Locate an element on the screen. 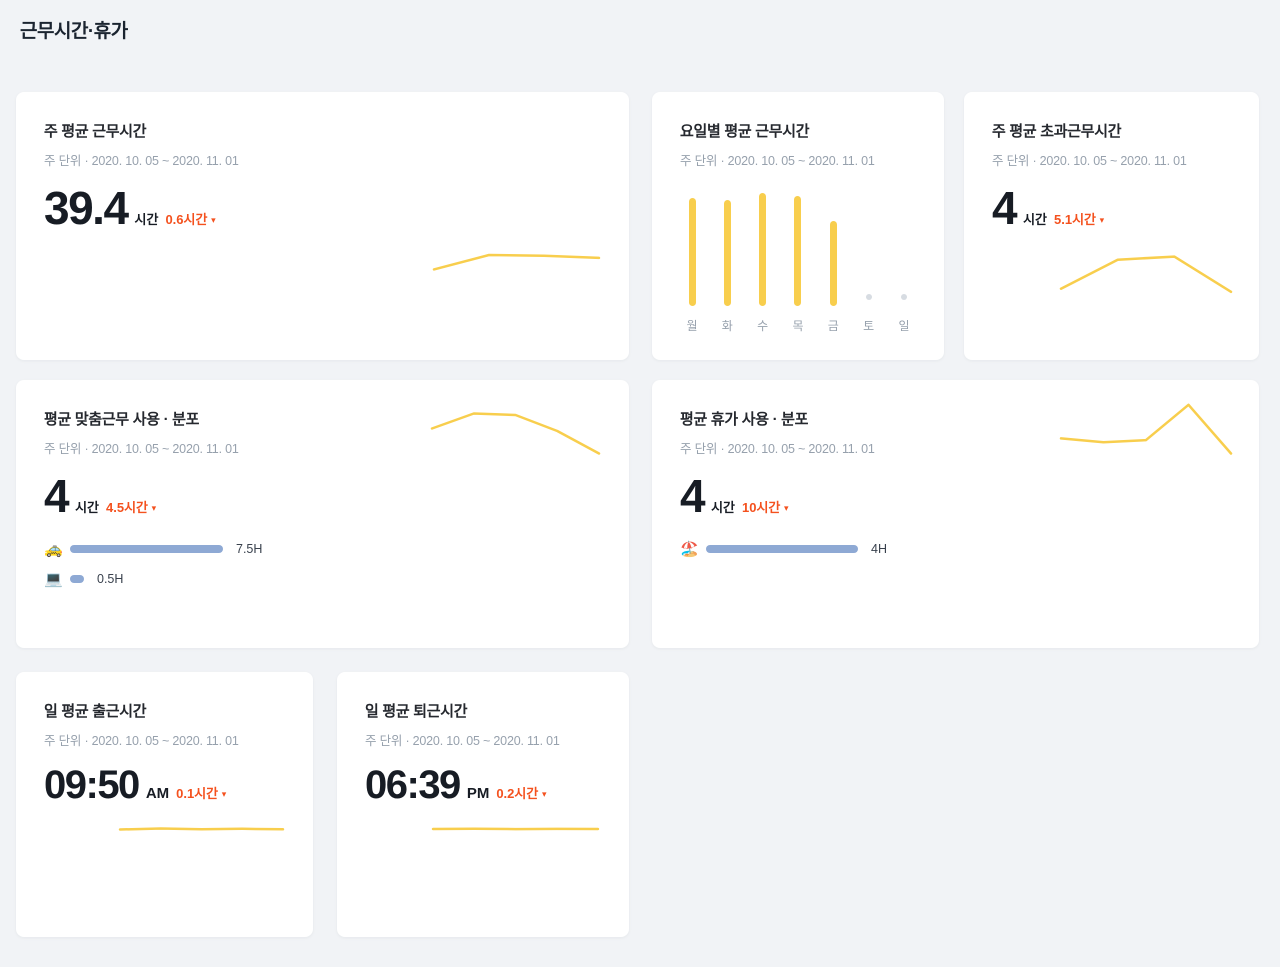  bar-column-일: 일 is located at coordinates (904, 263).